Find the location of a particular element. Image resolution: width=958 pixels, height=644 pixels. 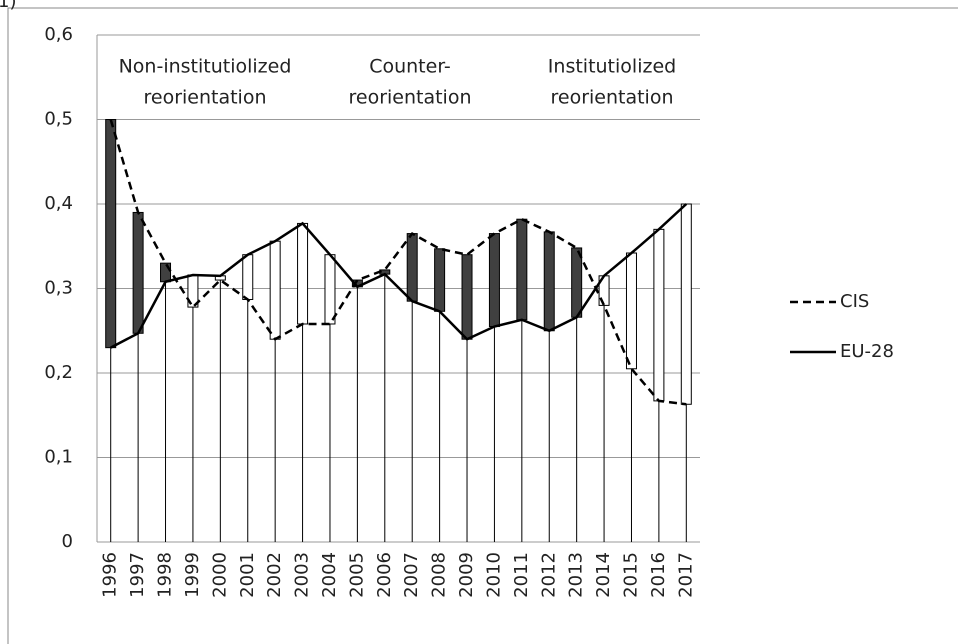

legend-label: EU-28 is located at coordinates (867, 351).